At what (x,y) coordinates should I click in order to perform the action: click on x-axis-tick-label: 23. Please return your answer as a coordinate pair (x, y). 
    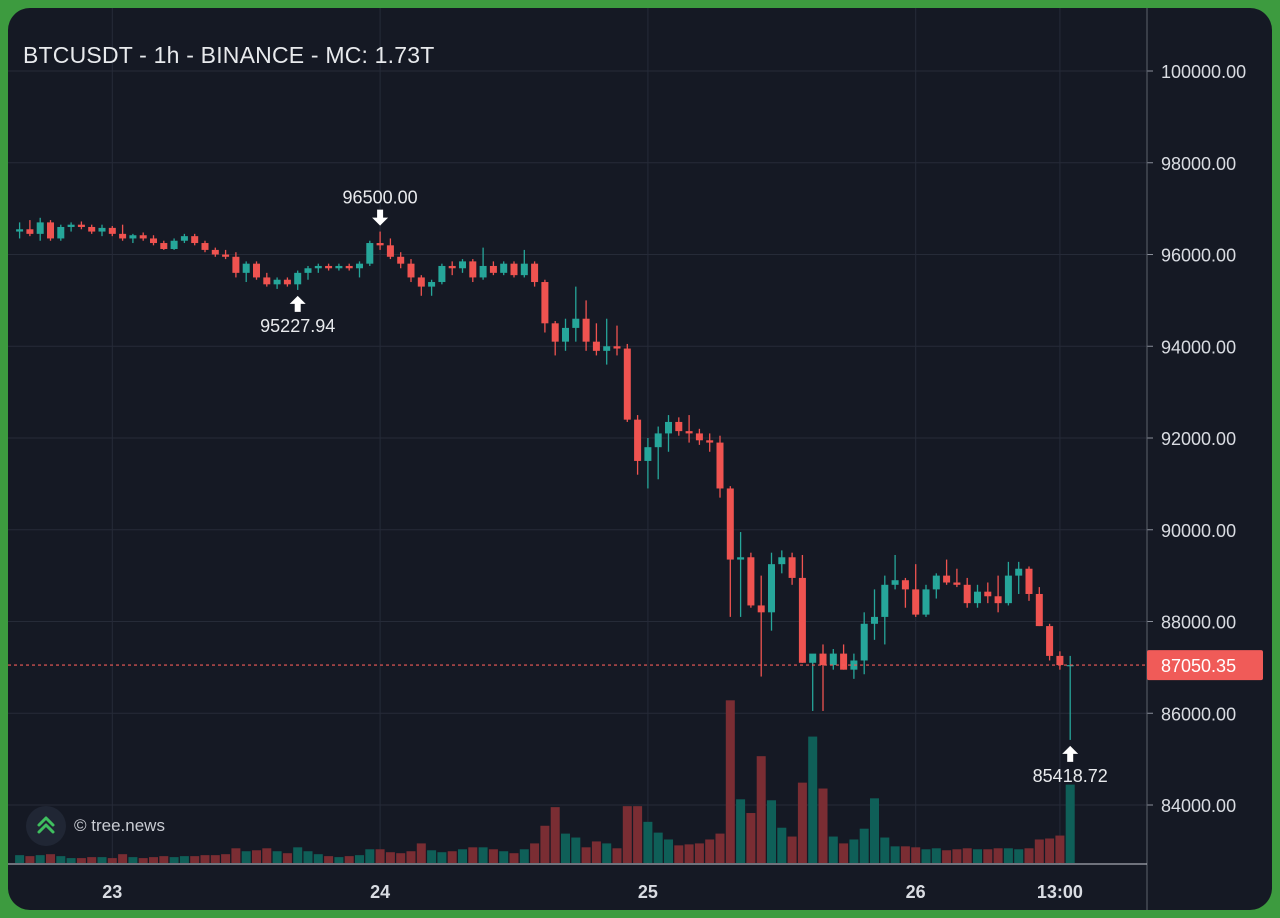
    Looking at the image, I should click on (112, 892).